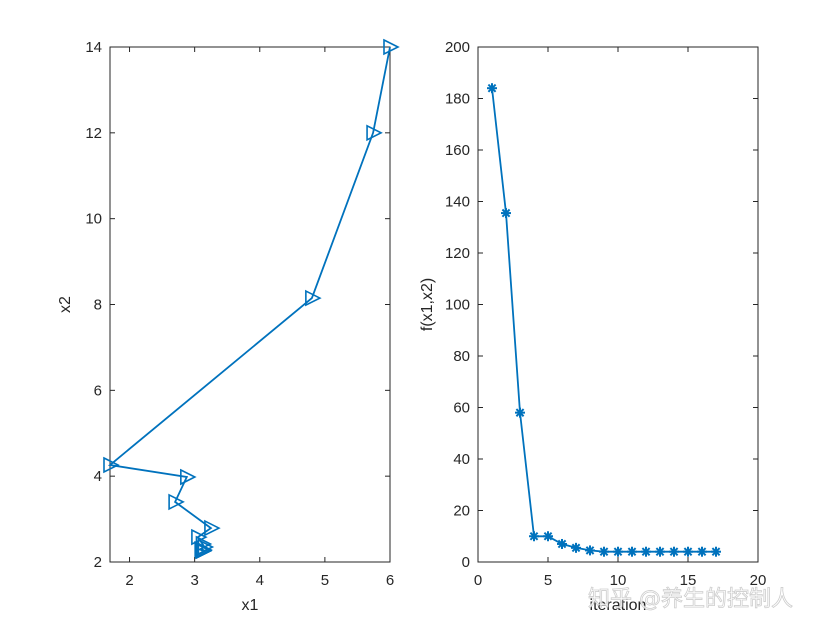  Describe the element at coordinates (457, 47) in the screenshot. I see `y-tick-label: 200` at that location.